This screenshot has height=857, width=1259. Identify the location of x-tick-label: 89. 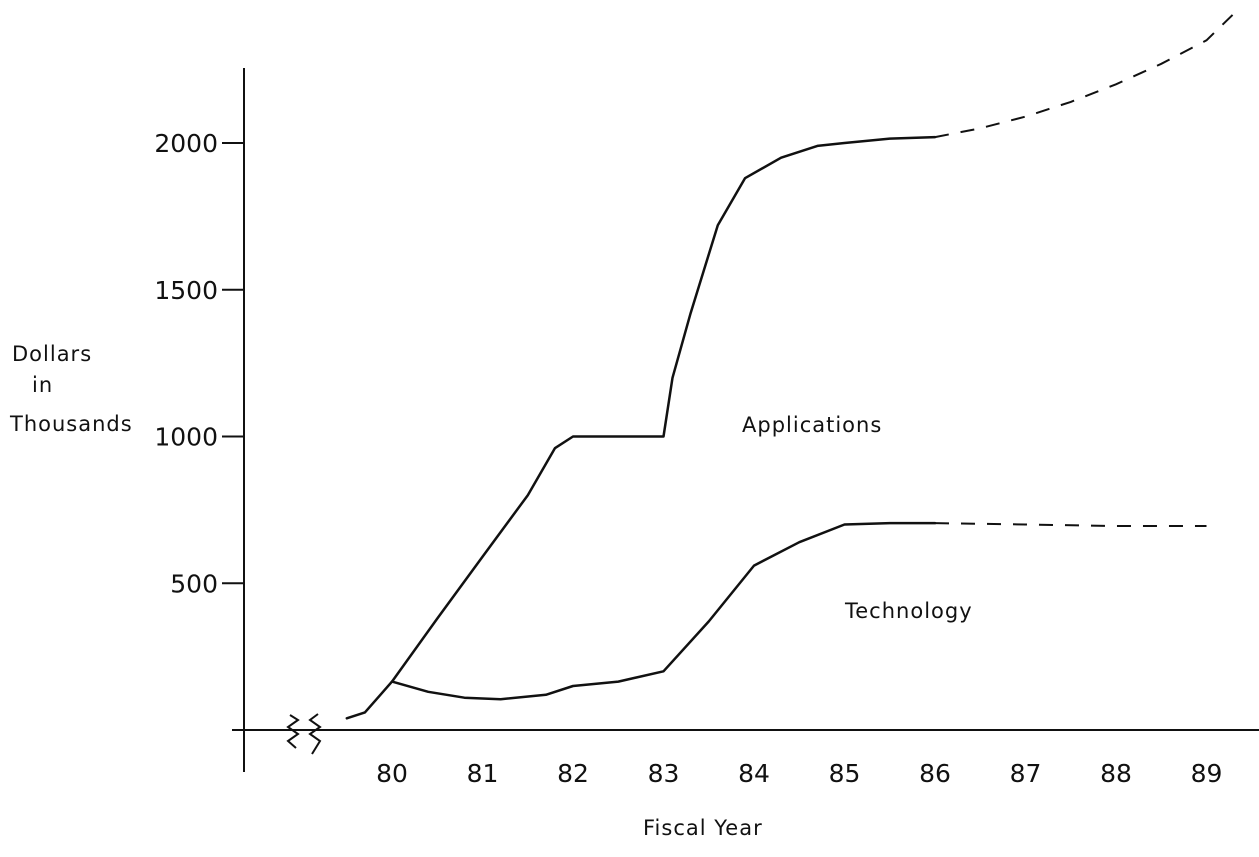
(1207, 773).